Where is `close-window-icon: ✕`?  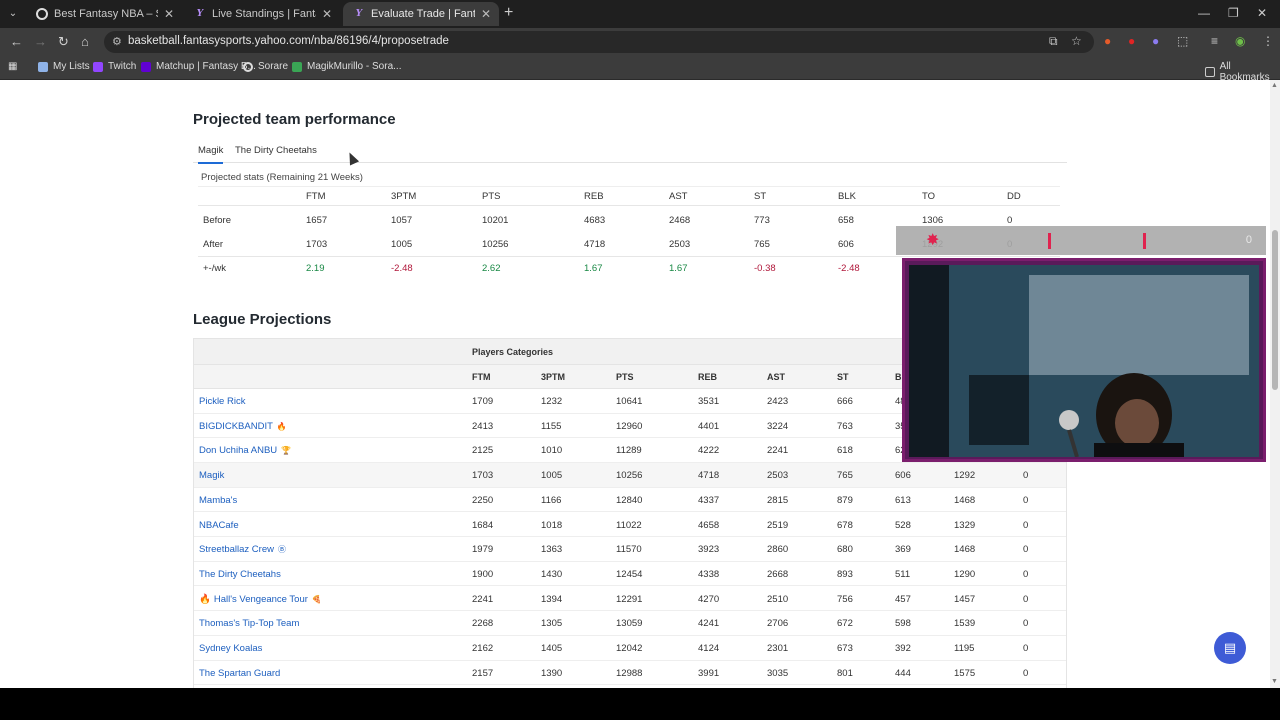
close-window-icon: ✕ is located at coordinates (1262, 13).